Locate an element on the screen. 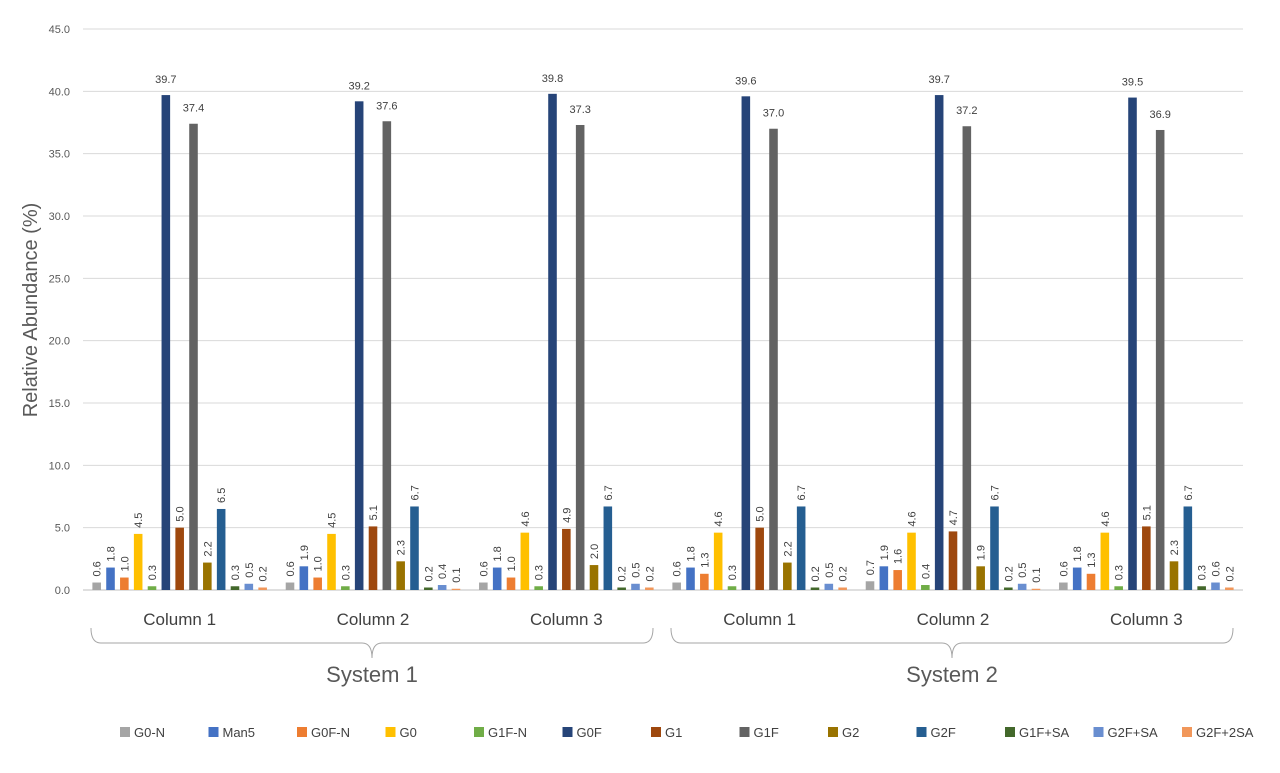 The width and height of the screenshot is (1280, 773). y-tick-label: 10.0 is located at coordinates (59, 466).